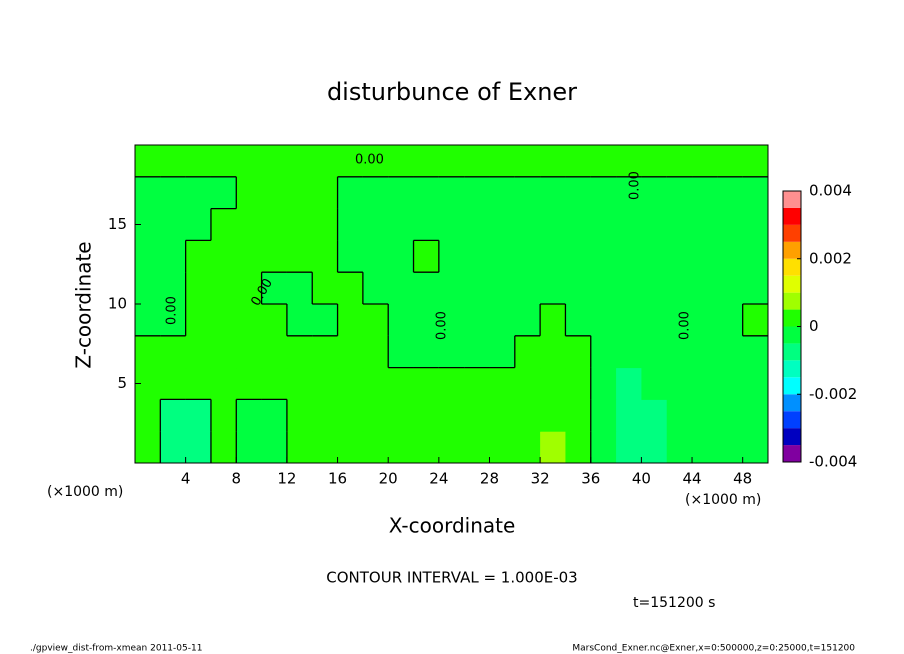 This screenshot has width=904, height=654. What do you see at coordinates (117, 224) in the screenshot?
I see `y-tick-label: 15` at bounding box center [117, 224].